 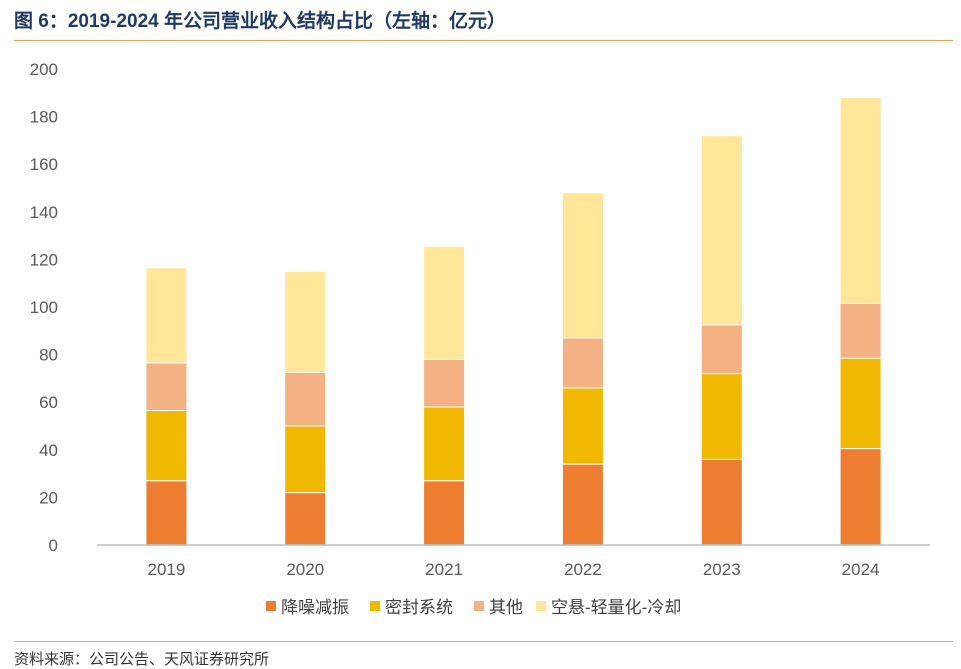 What do you see at coordinates (44, 212) in the screenshot?
I see `y-tick-label: 140` at bounding box center [44, 212].